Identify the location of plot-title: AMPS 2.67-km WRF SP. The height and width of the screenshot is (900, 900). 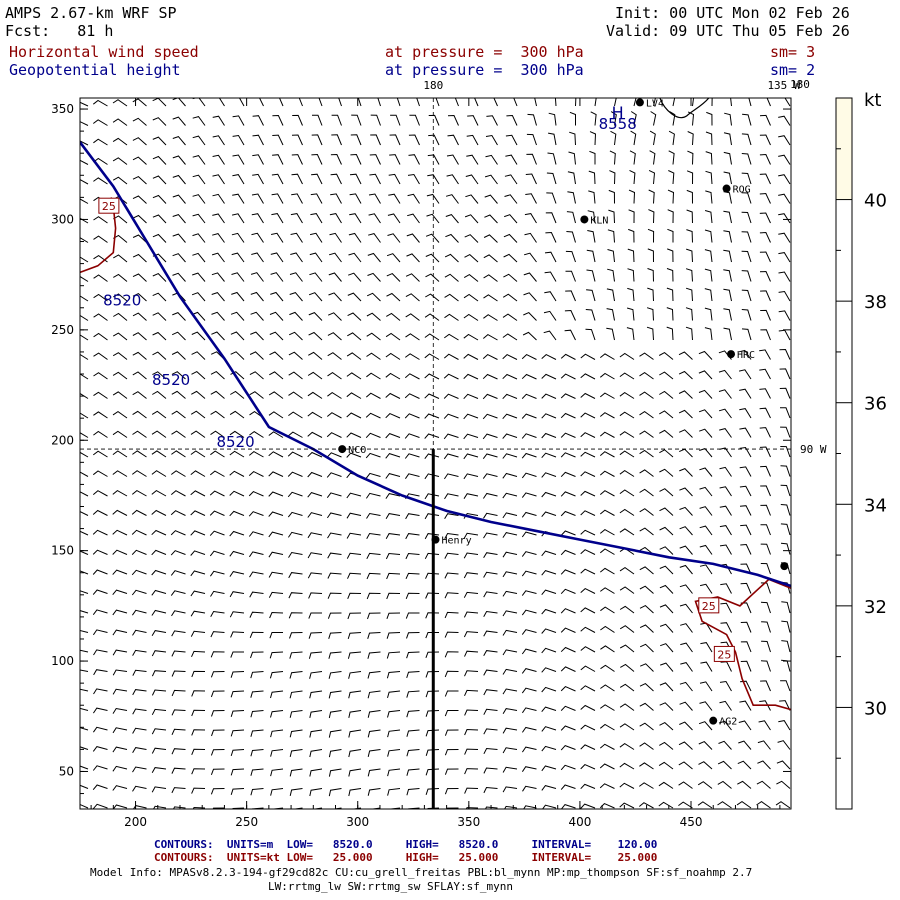
(91, 13).